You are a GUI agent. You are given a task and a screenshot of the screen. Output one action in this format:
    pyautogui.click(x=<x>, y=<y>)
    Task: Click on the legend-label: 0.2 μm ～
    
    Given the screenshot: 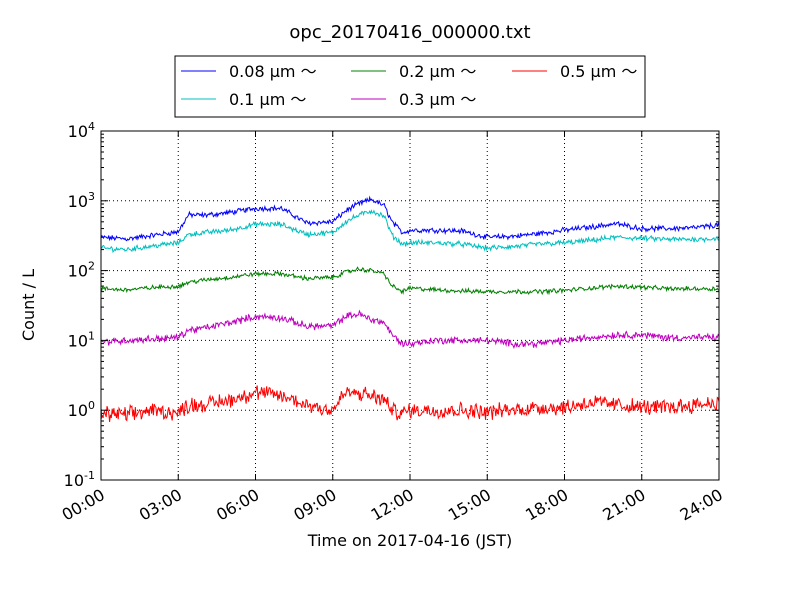 What is the action you would take?
    pyautogui.click(x=437, y=71)
    